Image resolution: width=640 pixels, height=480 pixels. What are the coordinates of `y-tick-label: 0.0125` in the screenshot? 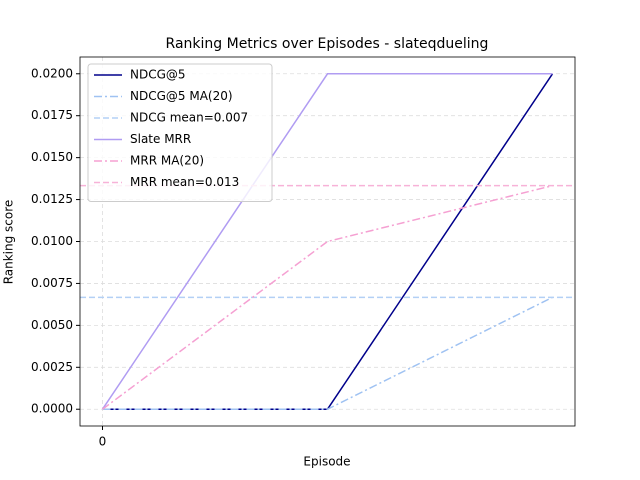 It's located at (52, 199).